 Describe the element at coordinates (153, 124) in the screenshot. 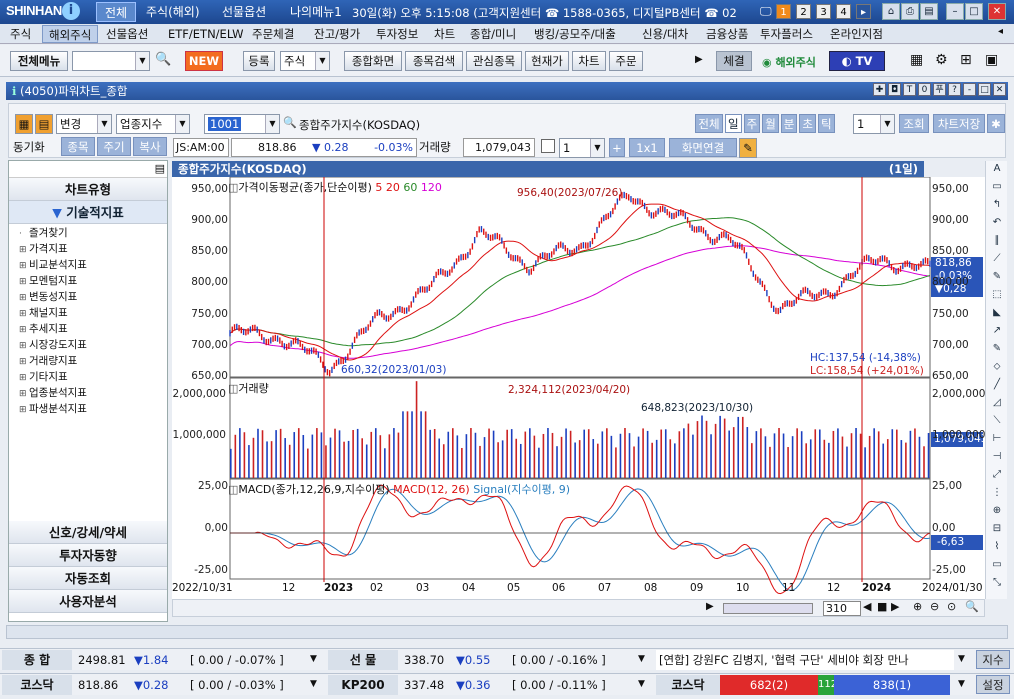

I see `category-select: 업종지수 ▼` at that location.